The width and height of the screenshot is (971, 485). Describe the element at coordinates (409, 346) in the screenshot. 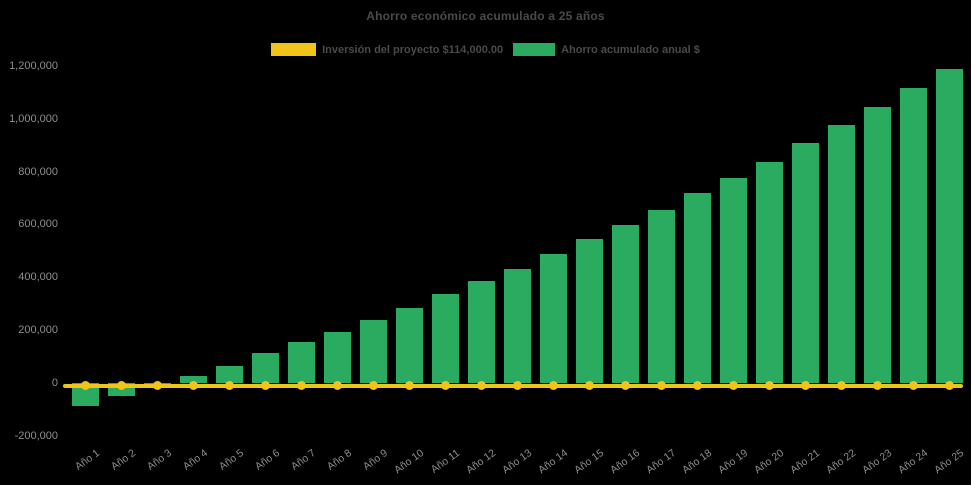

I see `bar-año-10` at that location.